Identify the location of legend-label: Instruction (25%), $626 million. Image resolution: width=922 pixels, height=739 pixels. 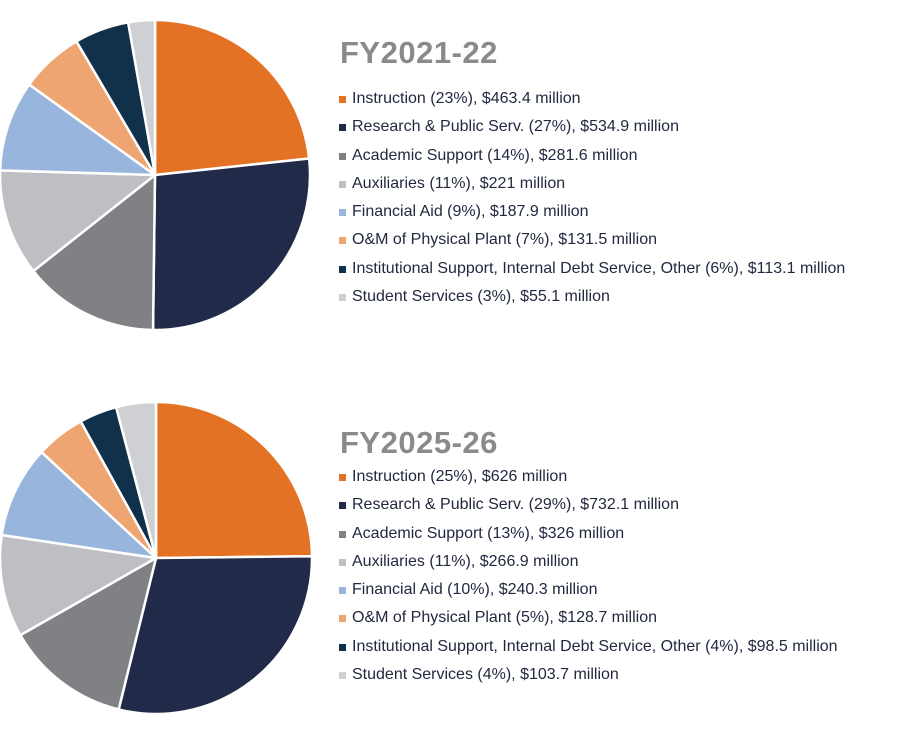
(460, 476).